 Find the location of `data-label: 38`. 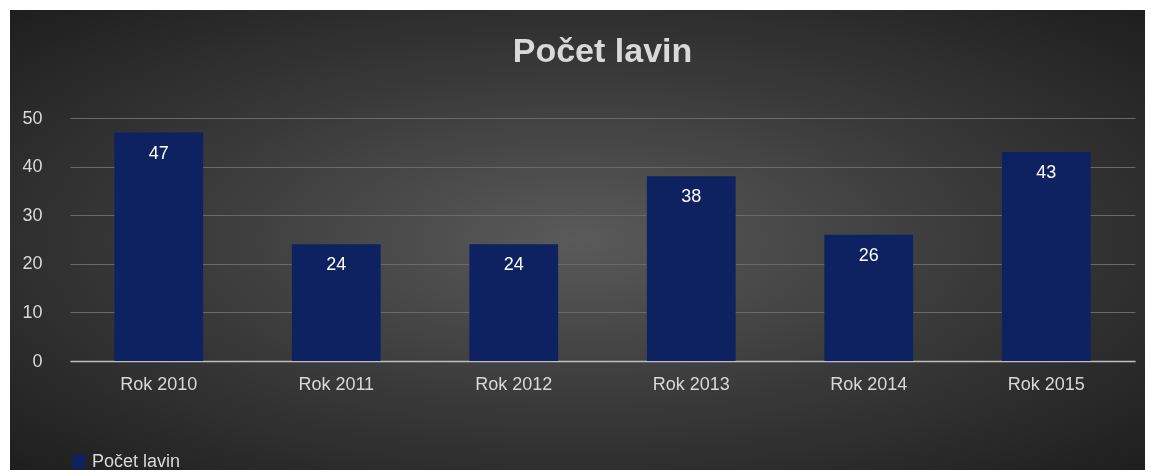

data-label: 38 is located at coordinates (691, 196).